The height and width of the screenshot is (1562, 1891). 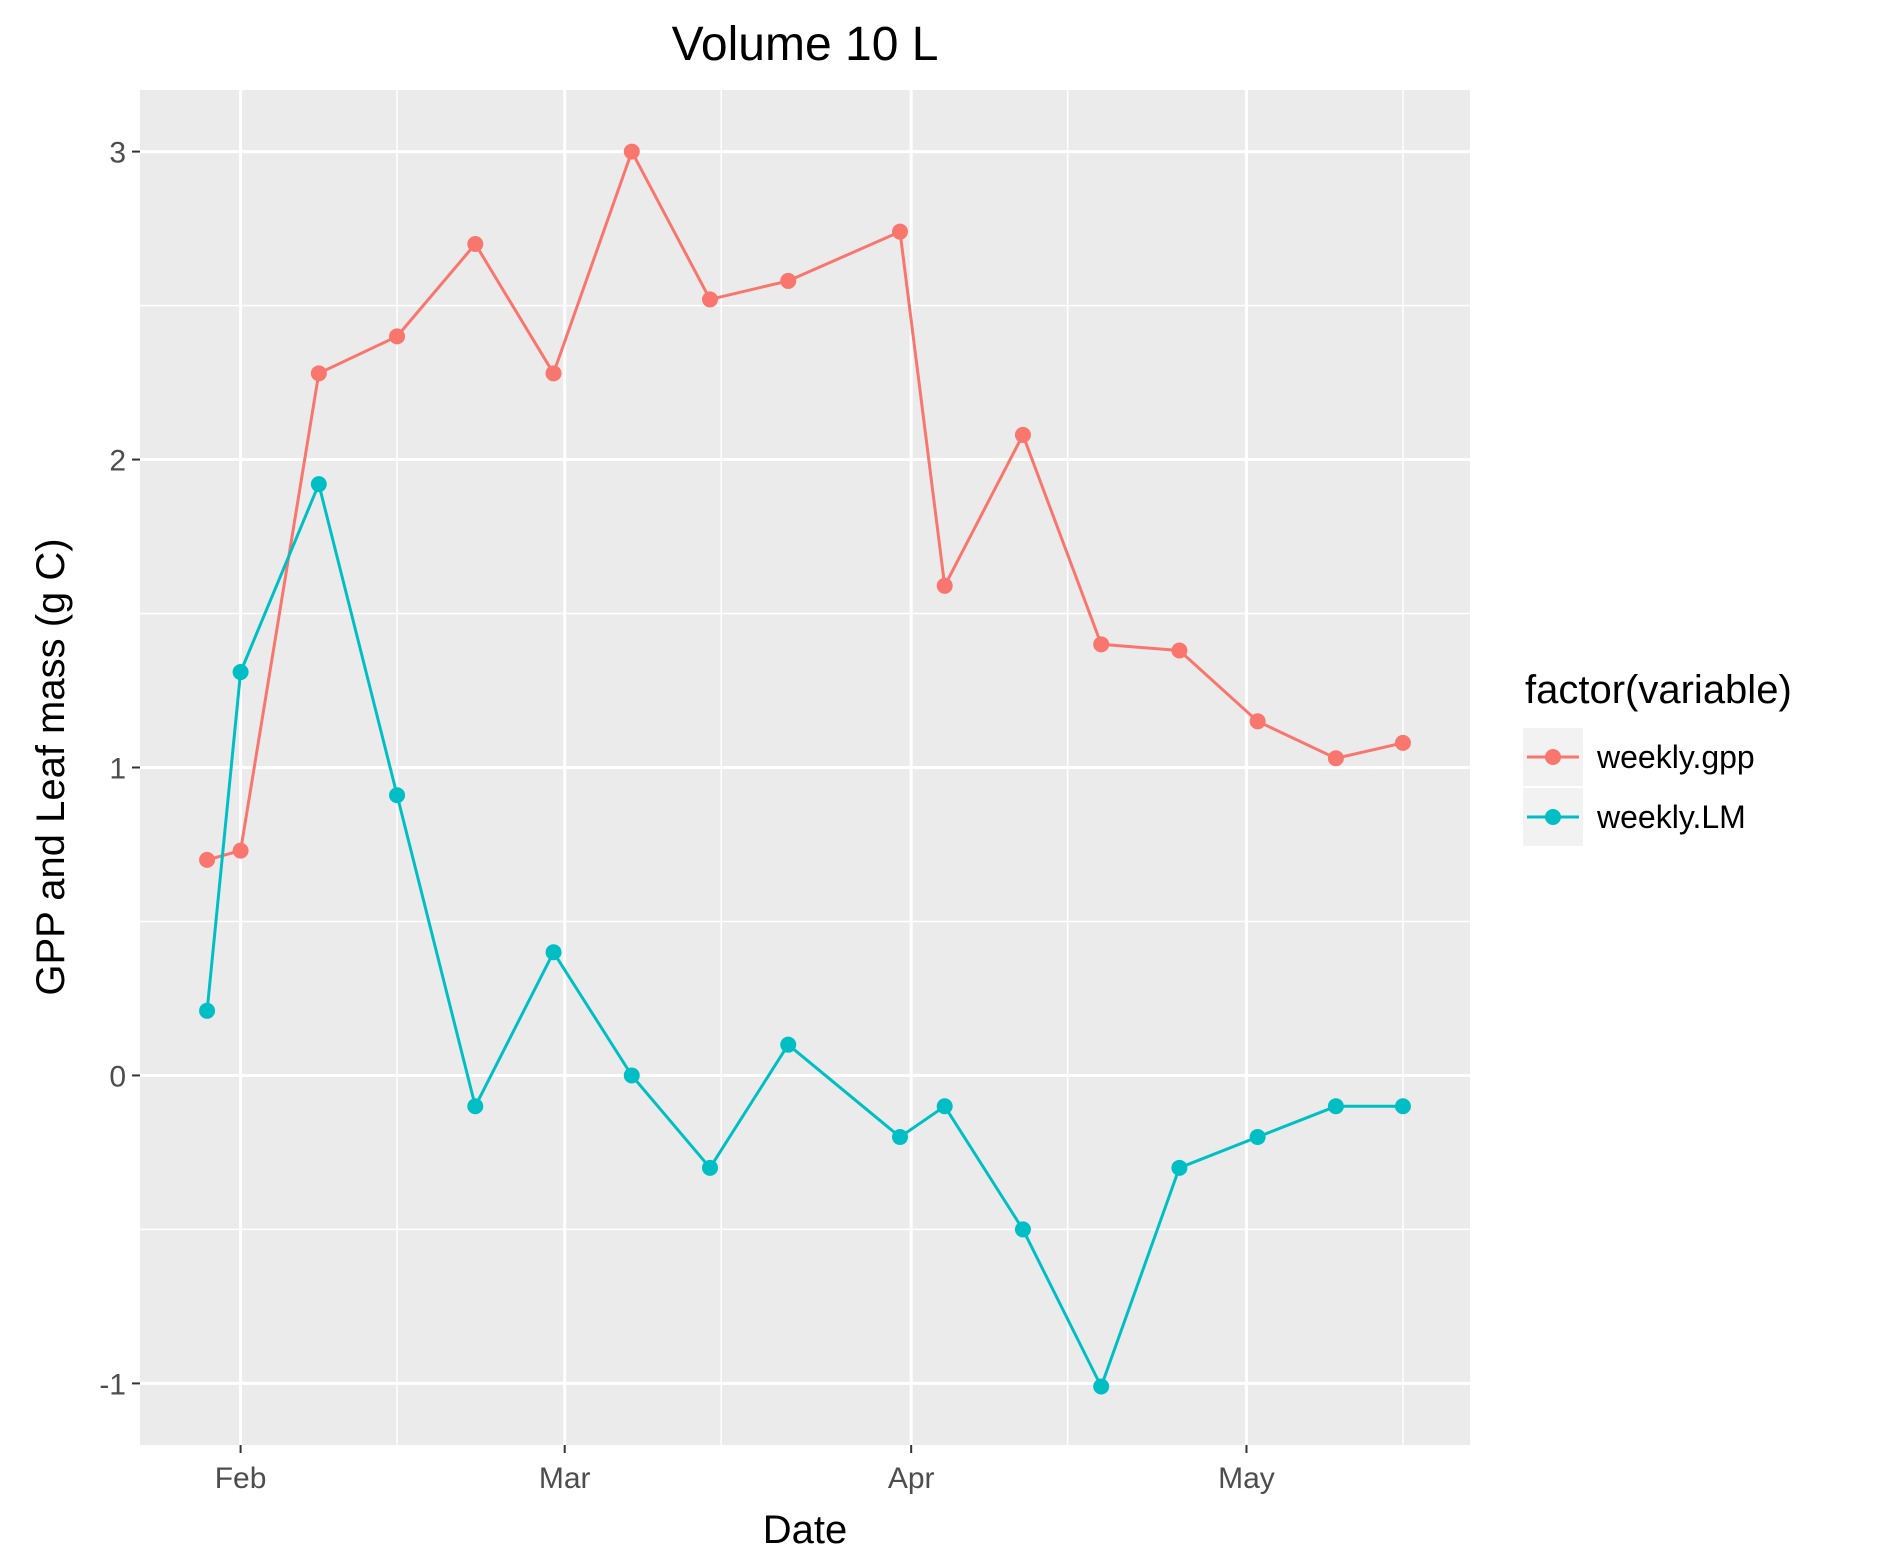 I want to click on chart-title: Volume 10 L, so click(x=805, y=44).